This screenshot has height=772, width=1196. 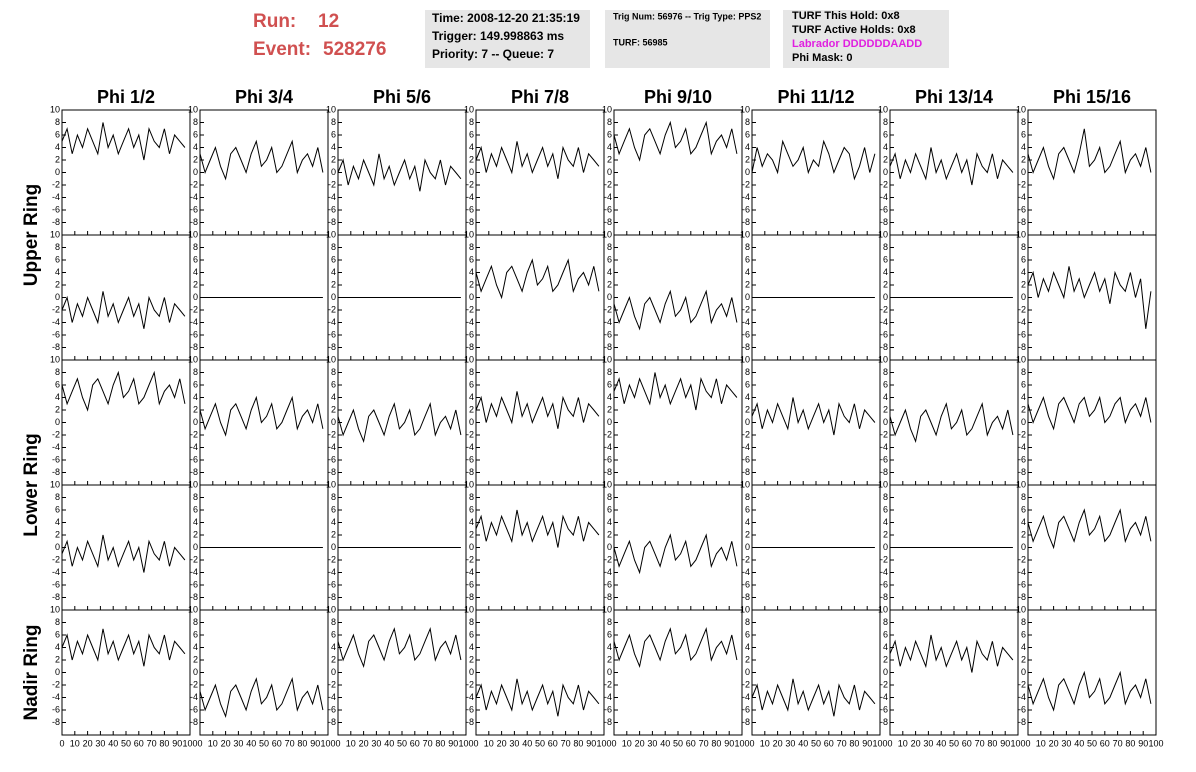 I want to click on x-tick-label: 50, so click(x=126, y=743).